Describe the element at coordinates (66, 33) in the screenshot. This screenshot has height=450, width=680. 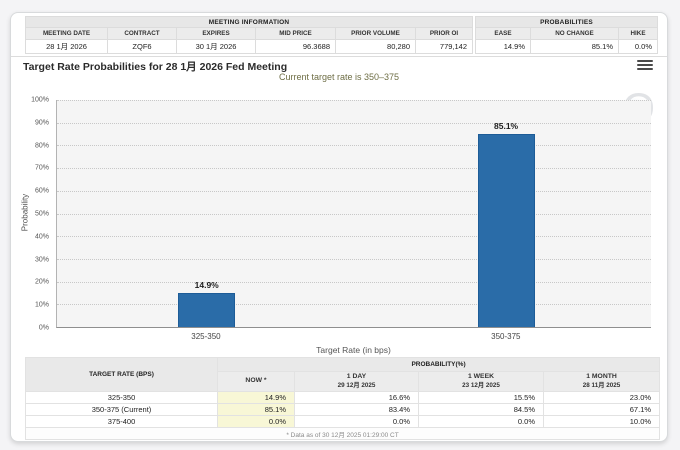
I see `col-header-meeting-date: MEETING DATE` at that location.